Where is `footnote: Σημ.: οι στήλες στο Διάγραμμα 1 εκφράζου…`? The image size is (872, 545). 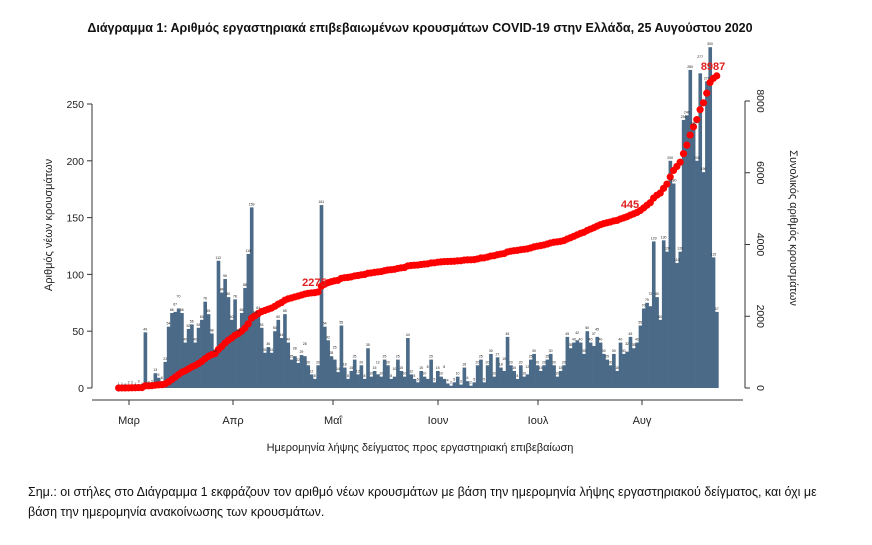
footnote: Σημ.: οι στήλες στο Διάγραμμα 1 εκφράζου… is located at coordinates (422, 502).